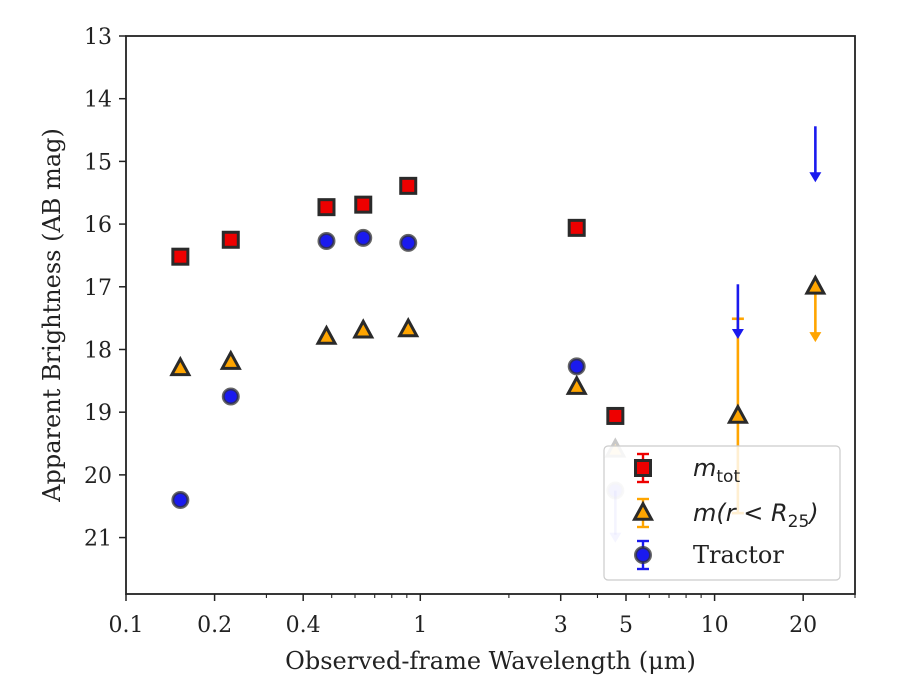 The height and width of the screenshot is (700, 900). I want to click on legend-label: Tractor, so click(738, 555).